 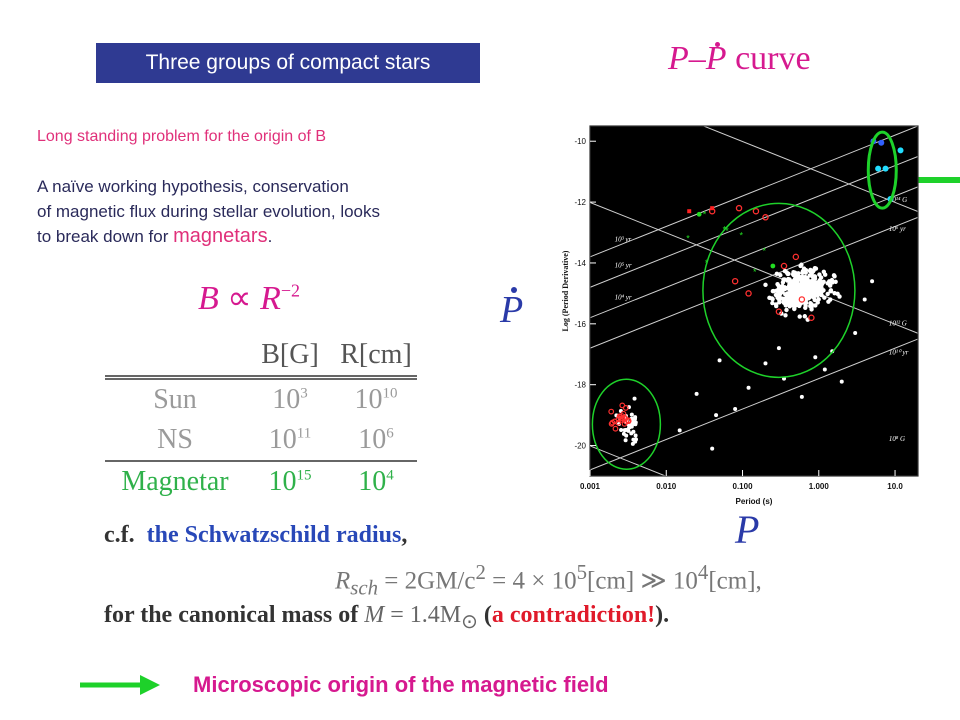 I want to click on row-b: 103, so click(x=290, y=399).